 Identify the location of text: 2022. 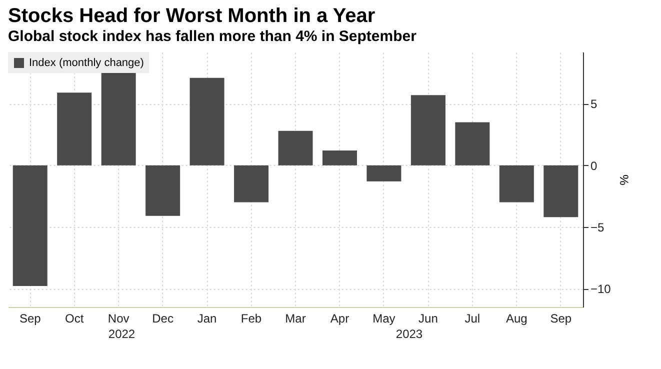
(122, 334).